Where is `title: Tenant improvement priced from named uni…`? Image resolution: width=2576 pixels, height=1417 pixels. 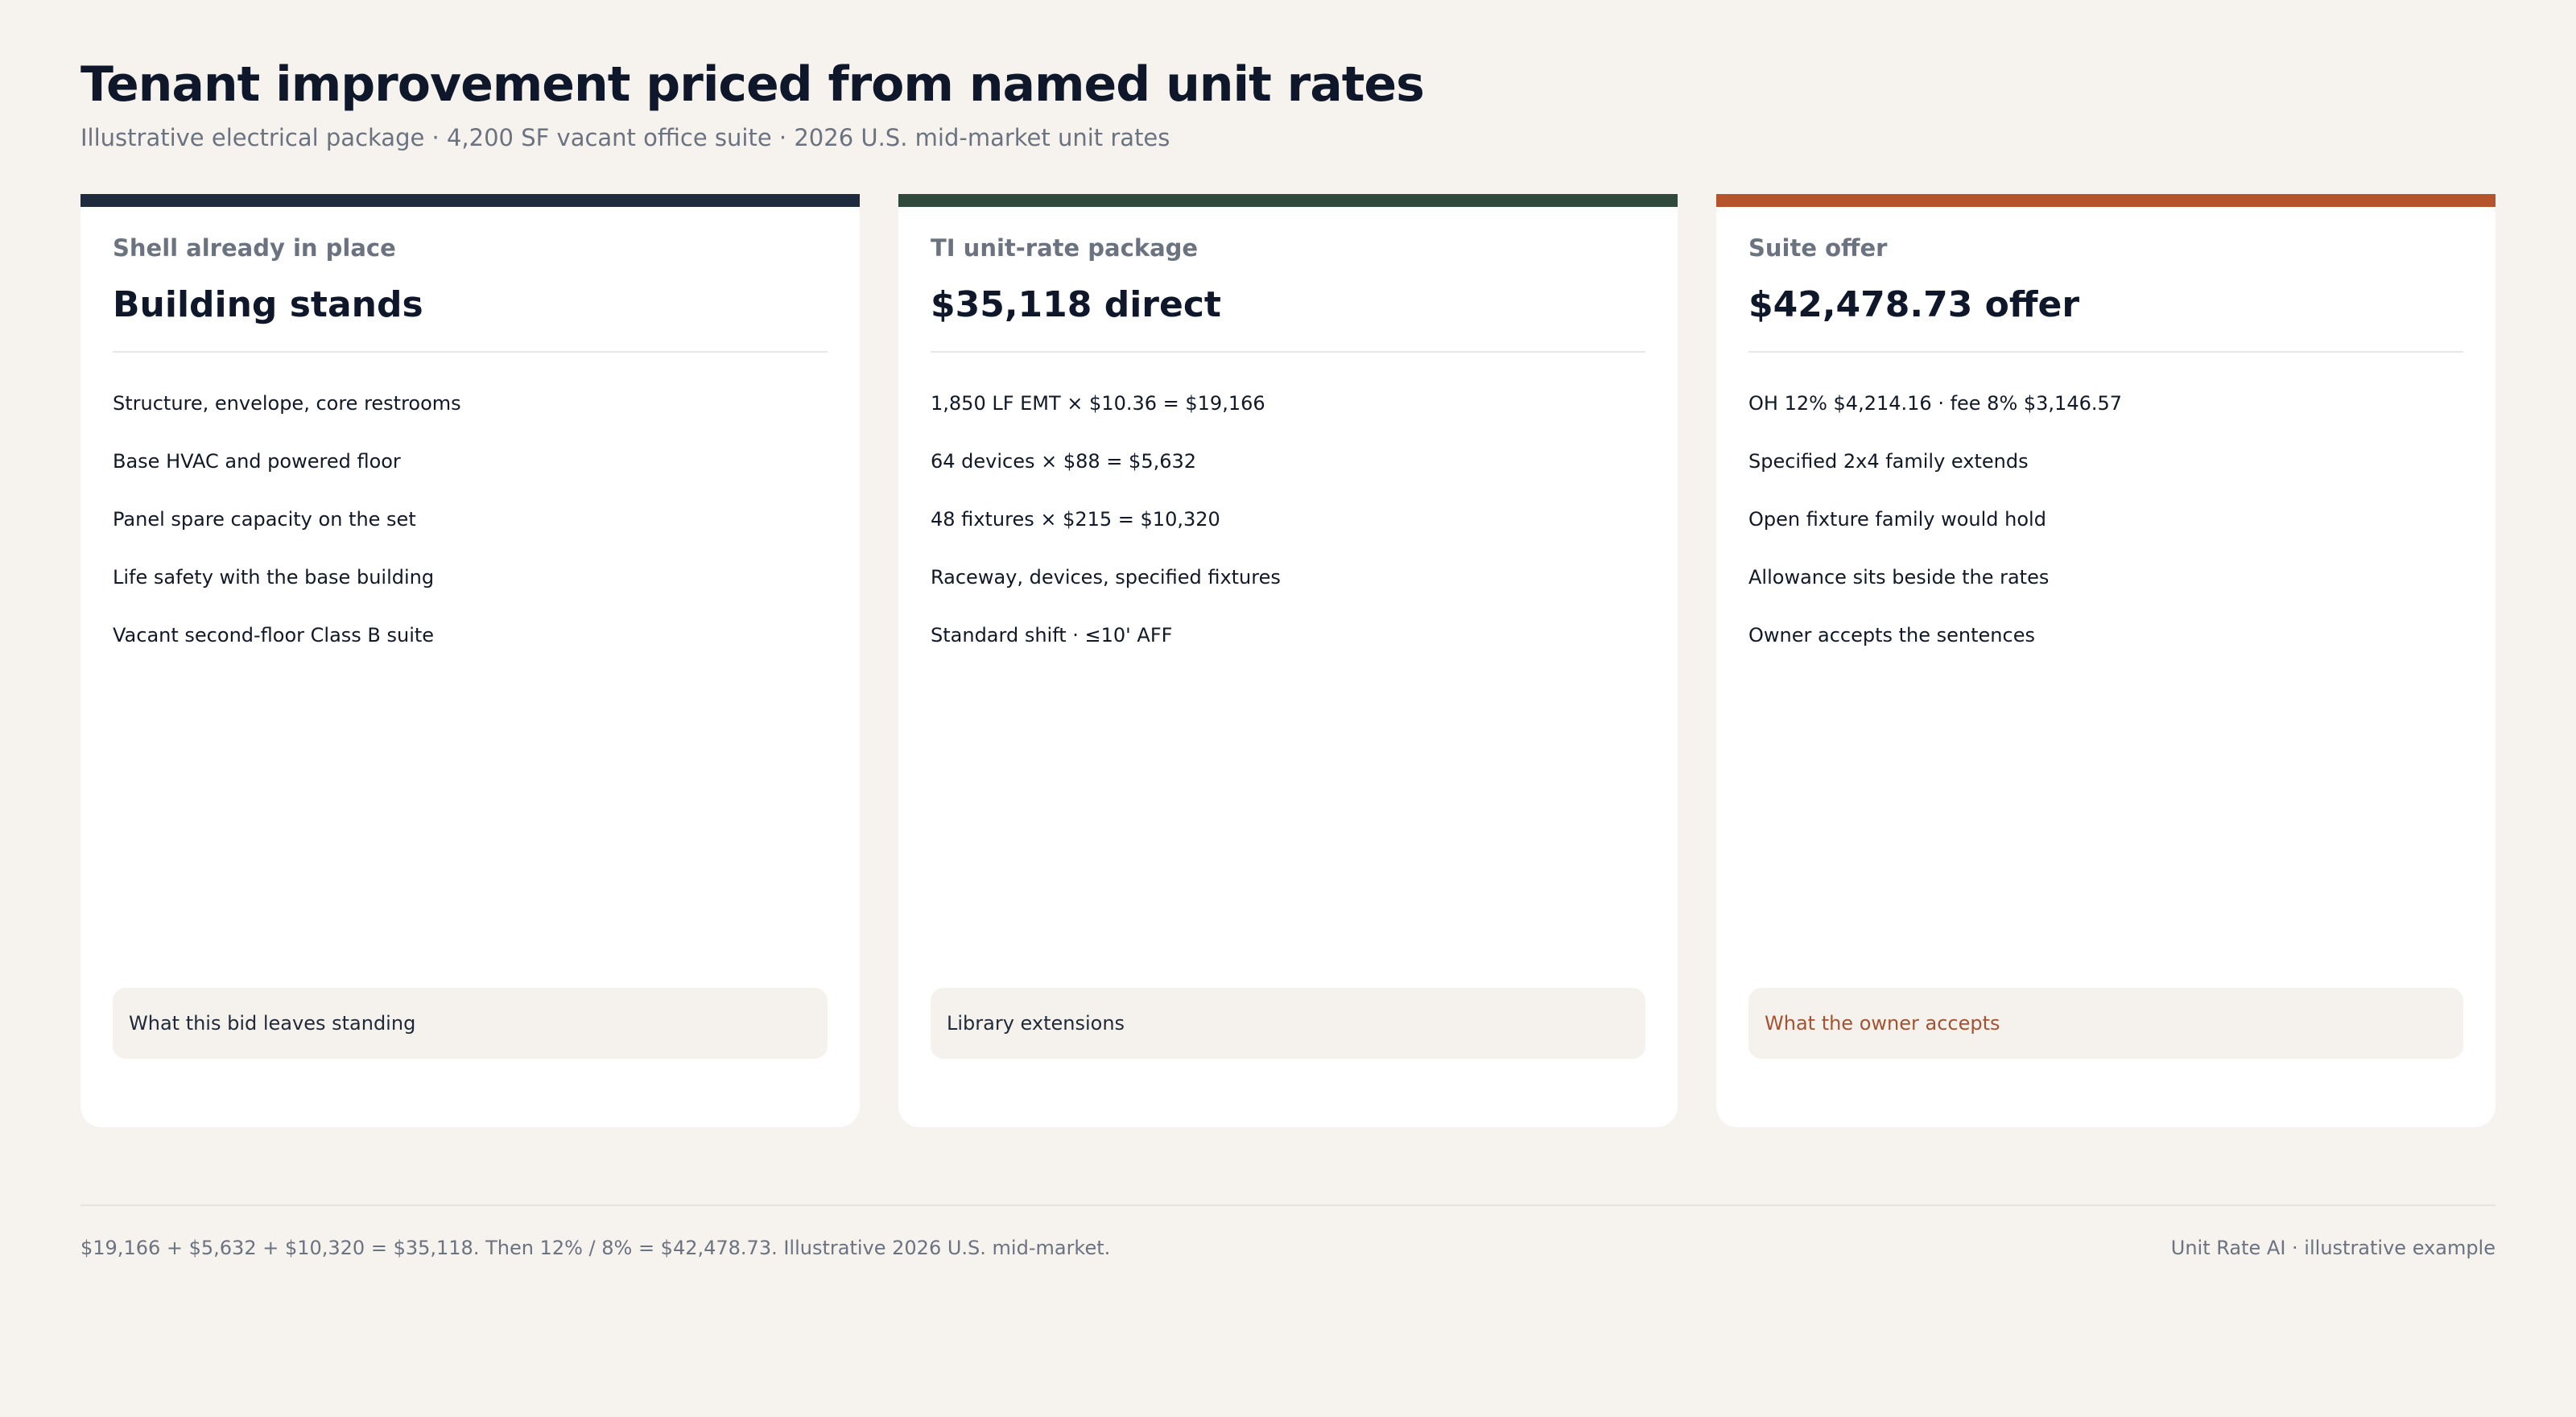
title: Tenant improvement priced from named uni… is located at coordinates (752, 84).